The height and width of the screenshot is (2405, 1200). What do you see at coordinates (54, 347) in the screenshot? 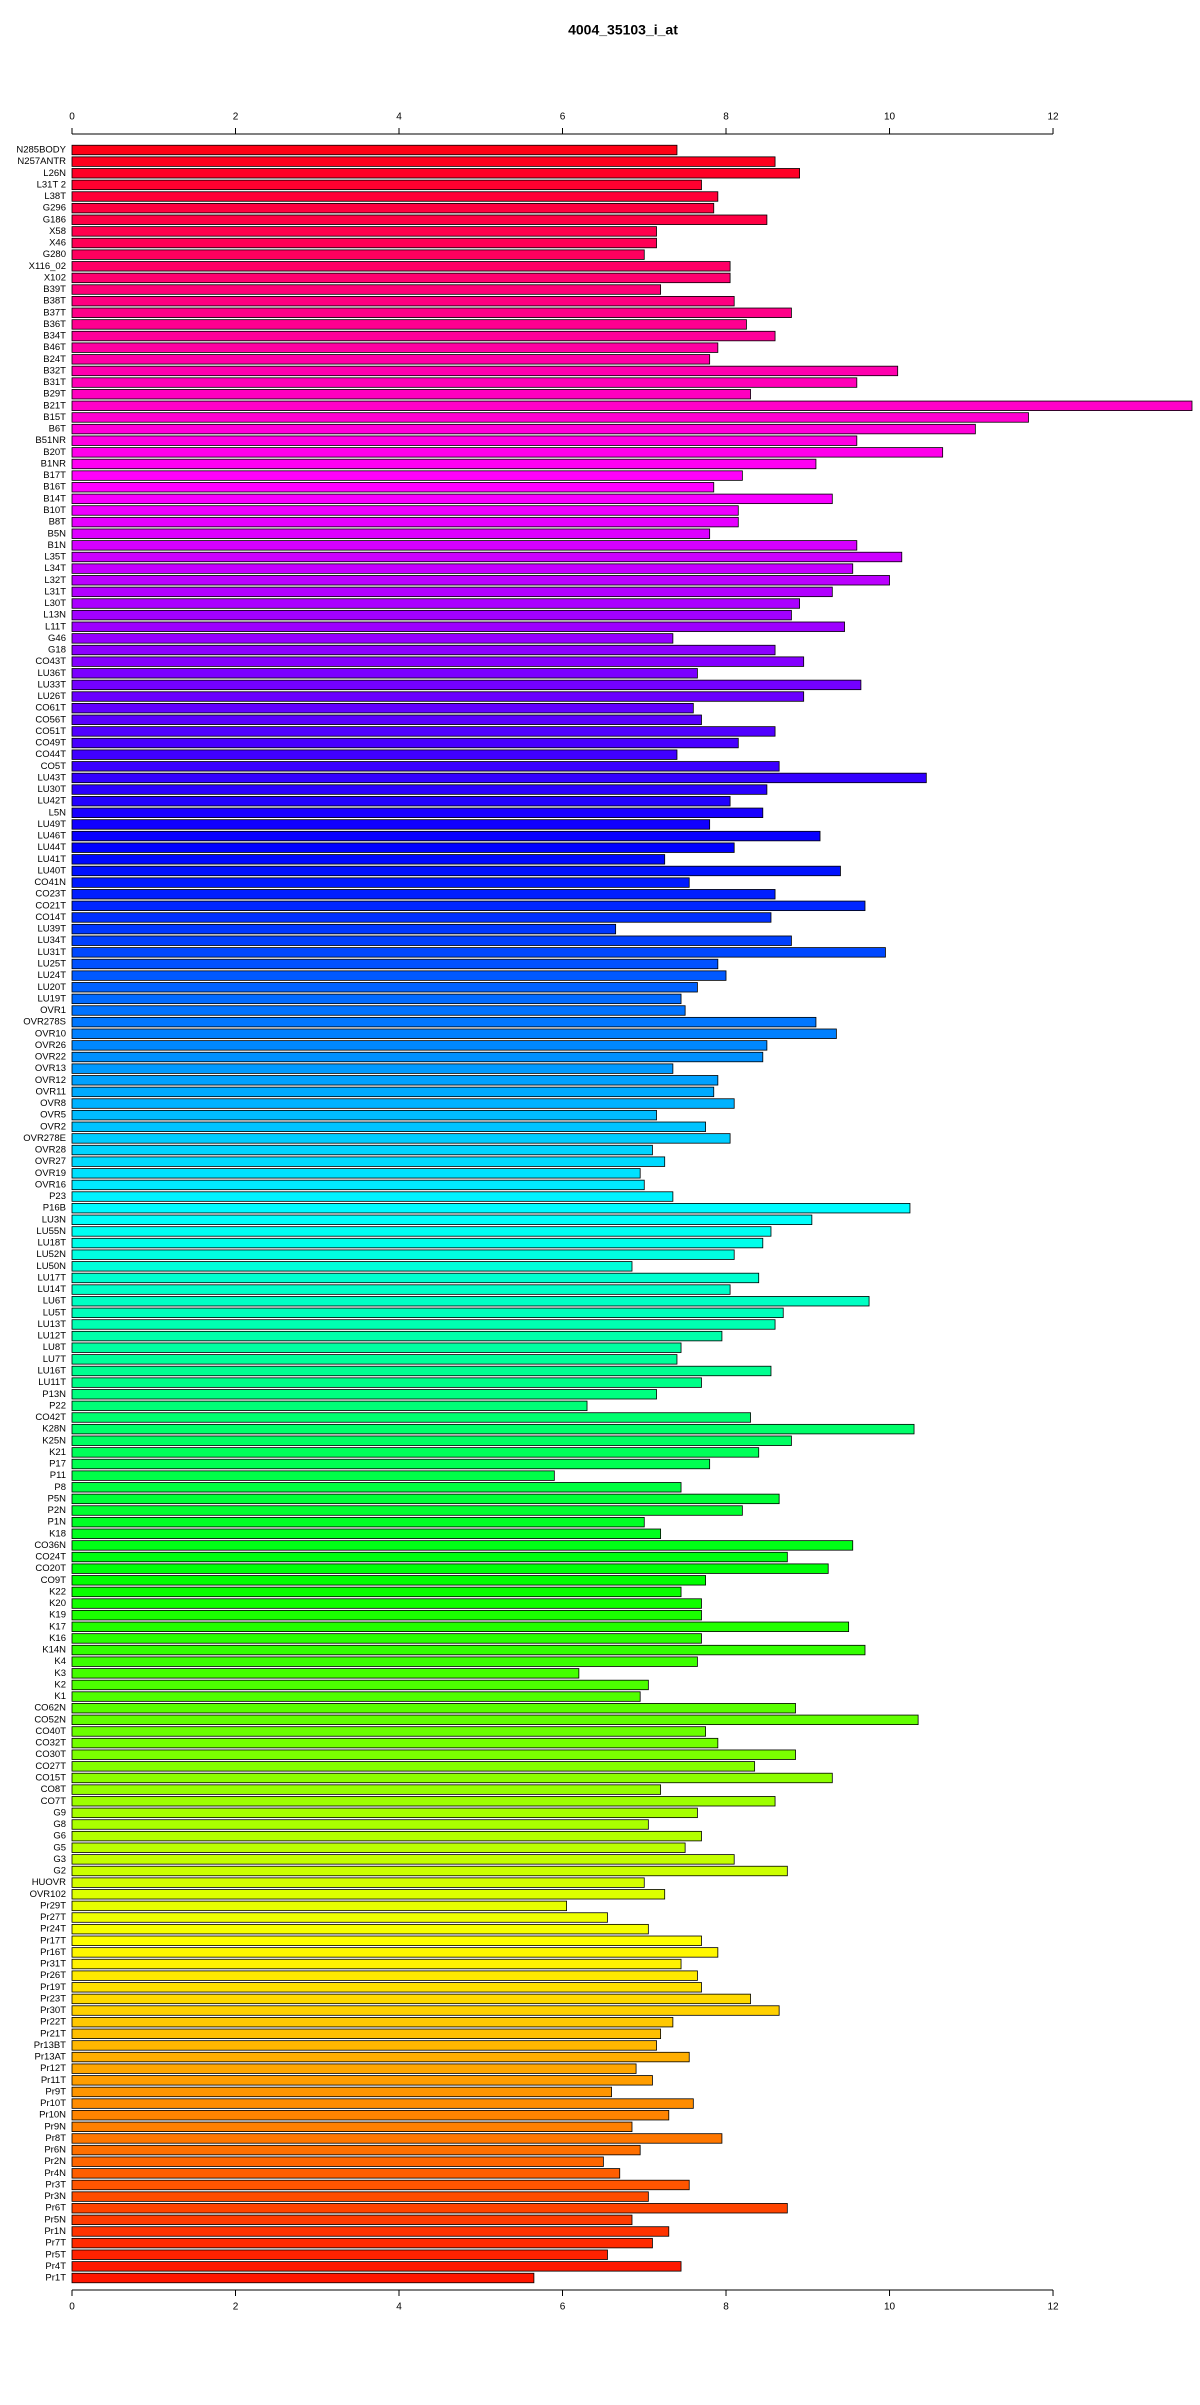
I see `y-tick-label: B46T` at bounding box center [54, 347].